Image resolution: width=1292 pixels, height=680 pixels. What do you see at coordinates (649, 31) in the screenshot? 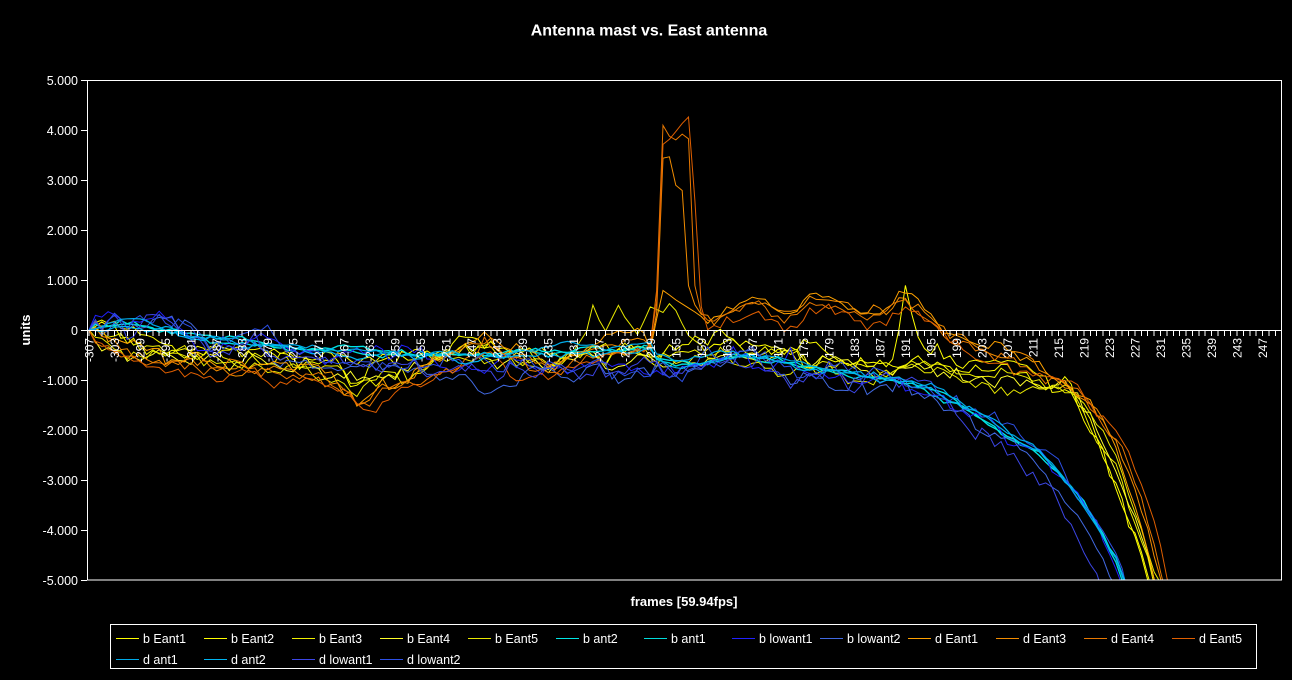
I see `svg-text: Antenna mast vs. East antenna` at bounding box center [649, 31].